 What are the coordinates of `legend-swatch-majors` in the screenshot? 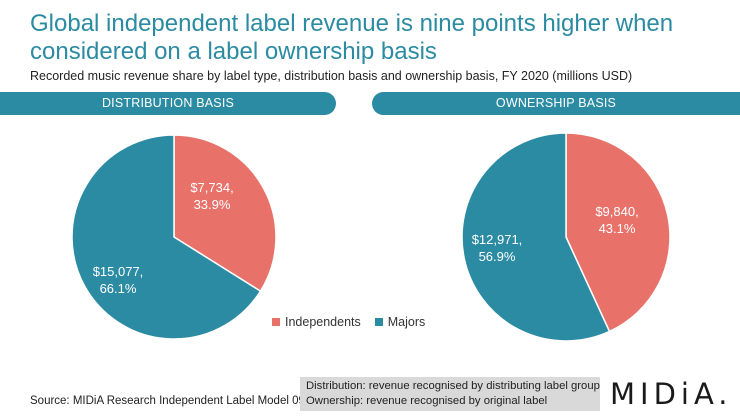 It's located at (378, 322).